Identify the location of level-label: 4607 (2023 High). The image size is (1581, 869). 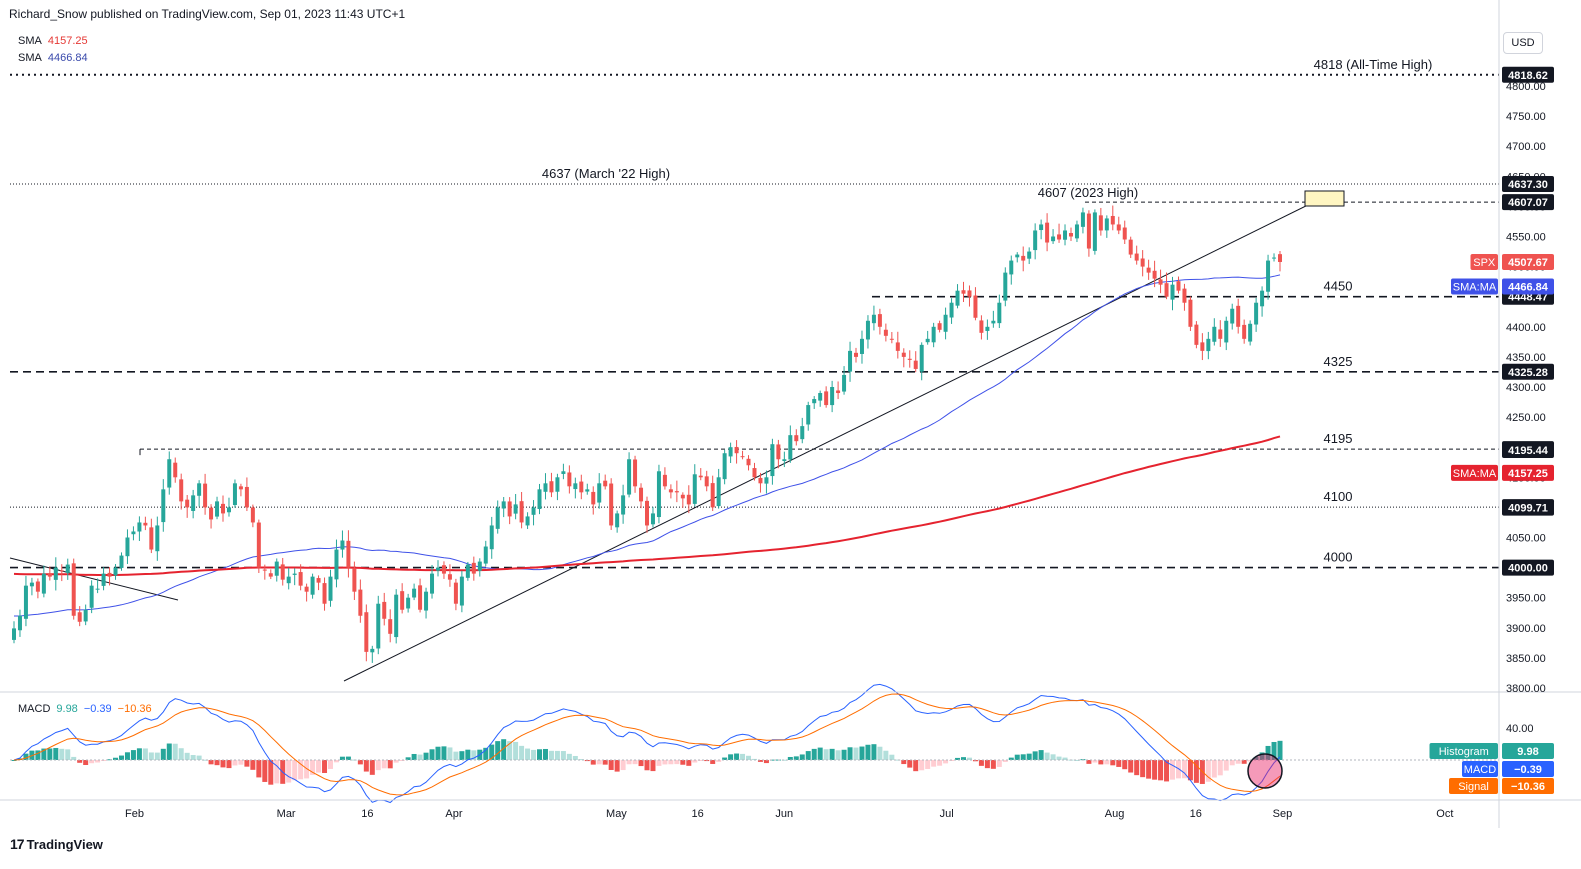
(1088, 192).